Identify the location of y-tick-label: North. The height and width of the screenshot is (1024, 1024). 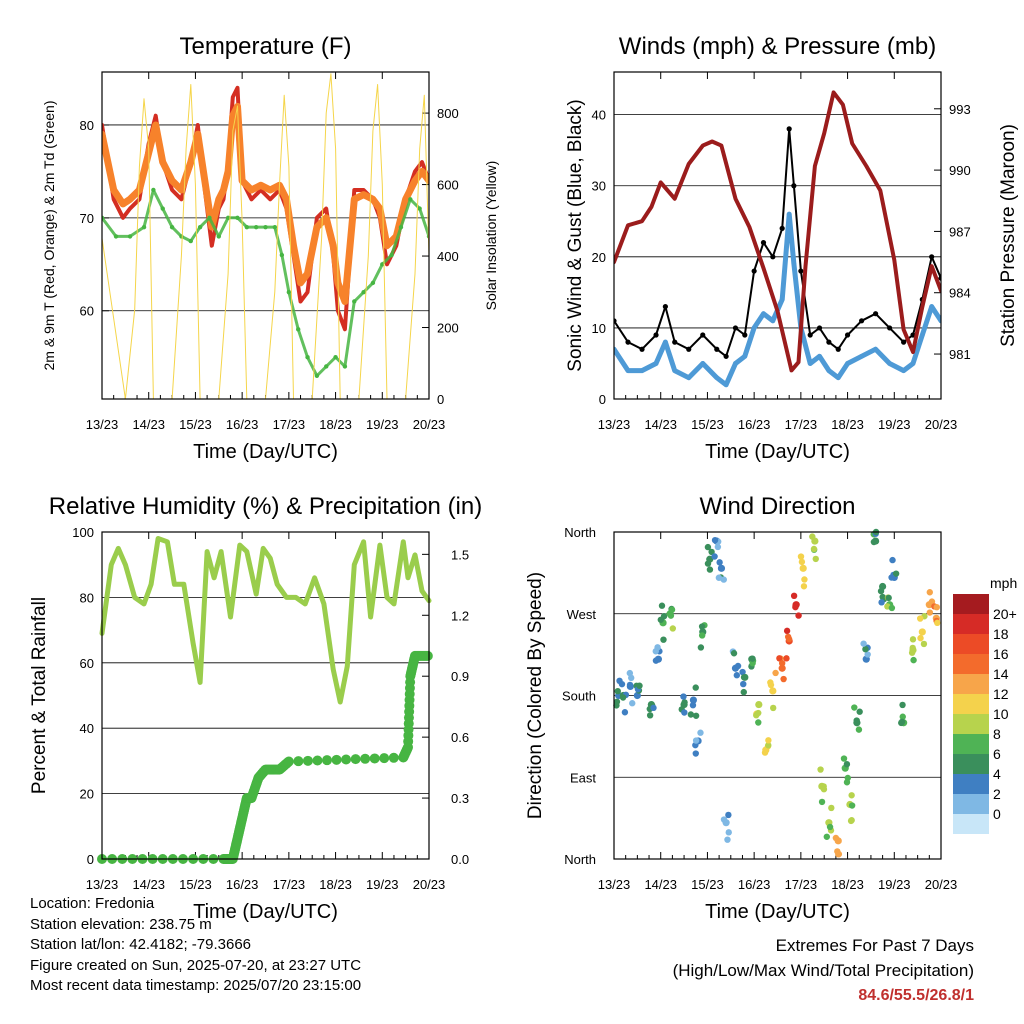
(580, 859).